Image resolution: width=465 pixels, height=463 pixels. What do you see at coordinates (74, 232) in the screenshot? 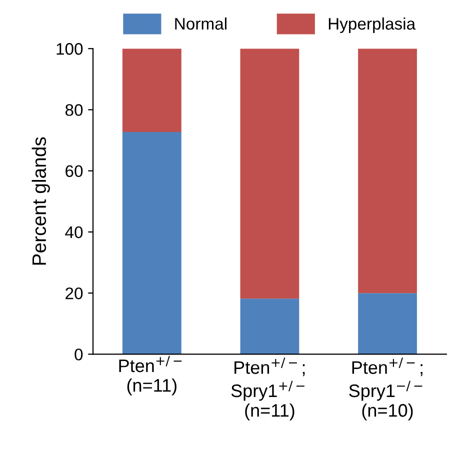
I see `y-tick-label: 40` at bounding box center [74, 232].